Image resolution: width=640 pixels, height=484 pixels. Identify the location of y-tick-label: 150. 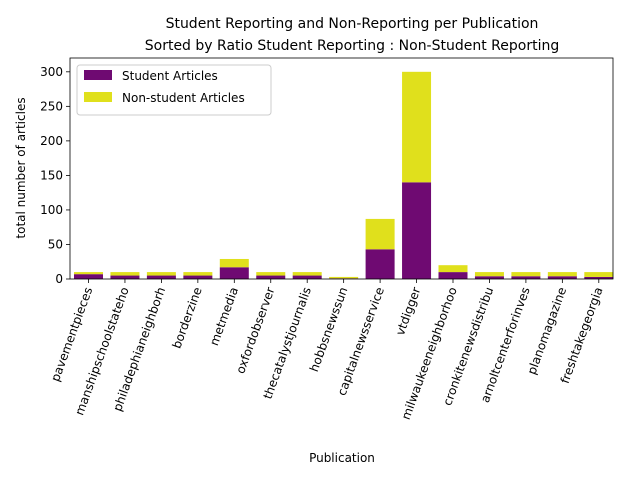
(51, 175).